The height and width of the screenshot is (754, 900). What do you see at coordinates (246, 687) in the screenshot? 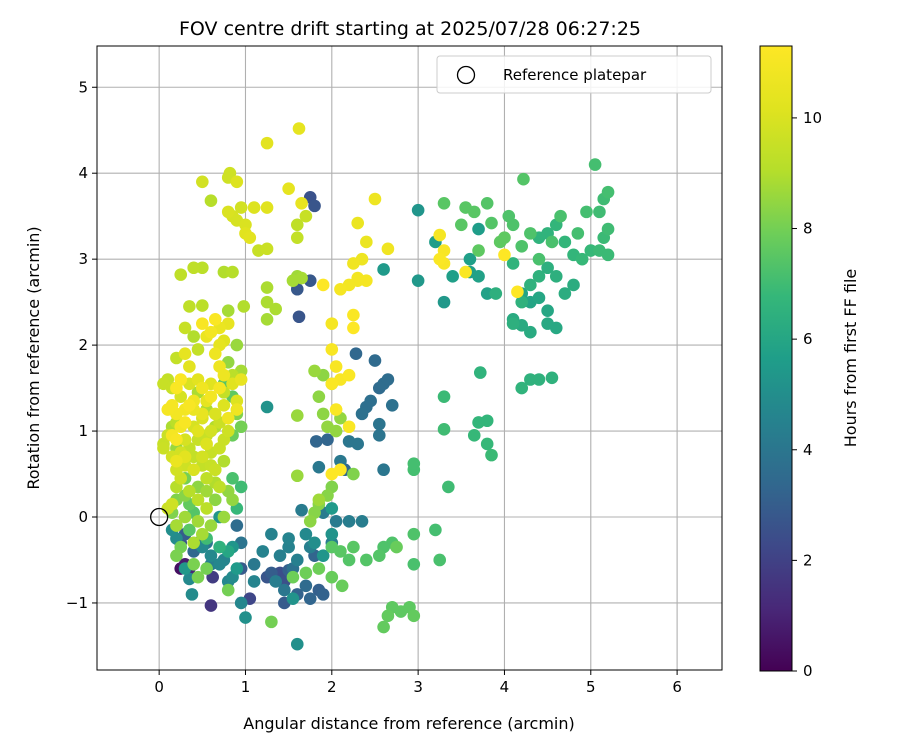
I see `x-tick-label: 1` at bounding box center [246, 687].